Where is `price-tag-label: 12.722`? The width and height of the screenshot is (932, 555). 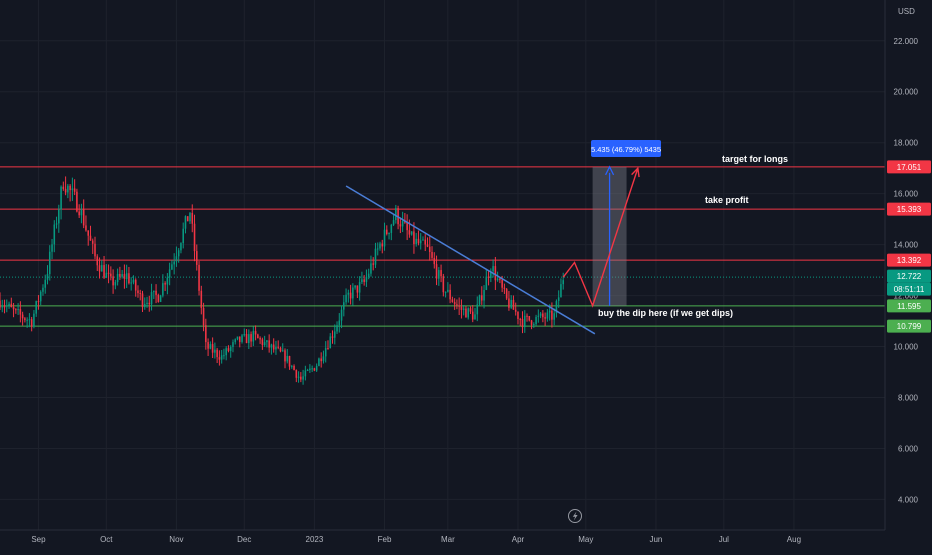
price-tag-label: 12.722 is located at coordinates (909, 276).